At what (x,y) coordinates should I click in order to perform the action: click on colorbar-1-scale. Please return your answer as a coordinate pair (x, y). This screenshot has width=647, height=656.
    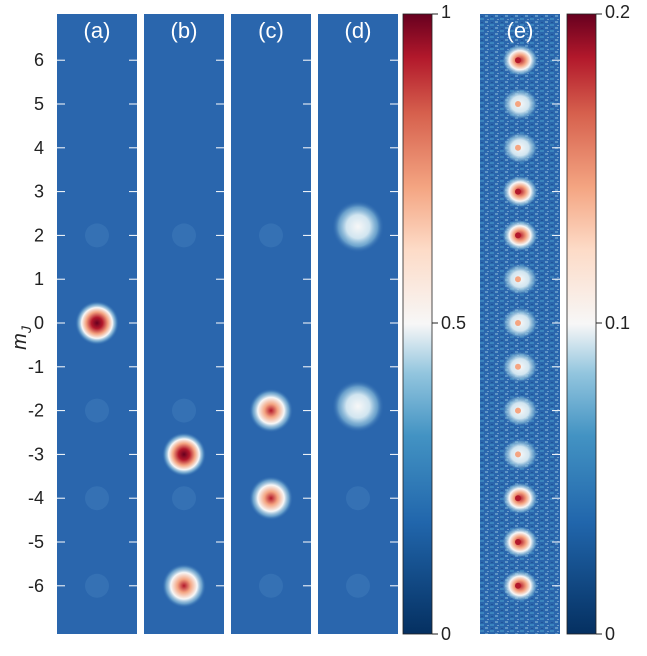
    Looking at the image, I should click on (417, 324).